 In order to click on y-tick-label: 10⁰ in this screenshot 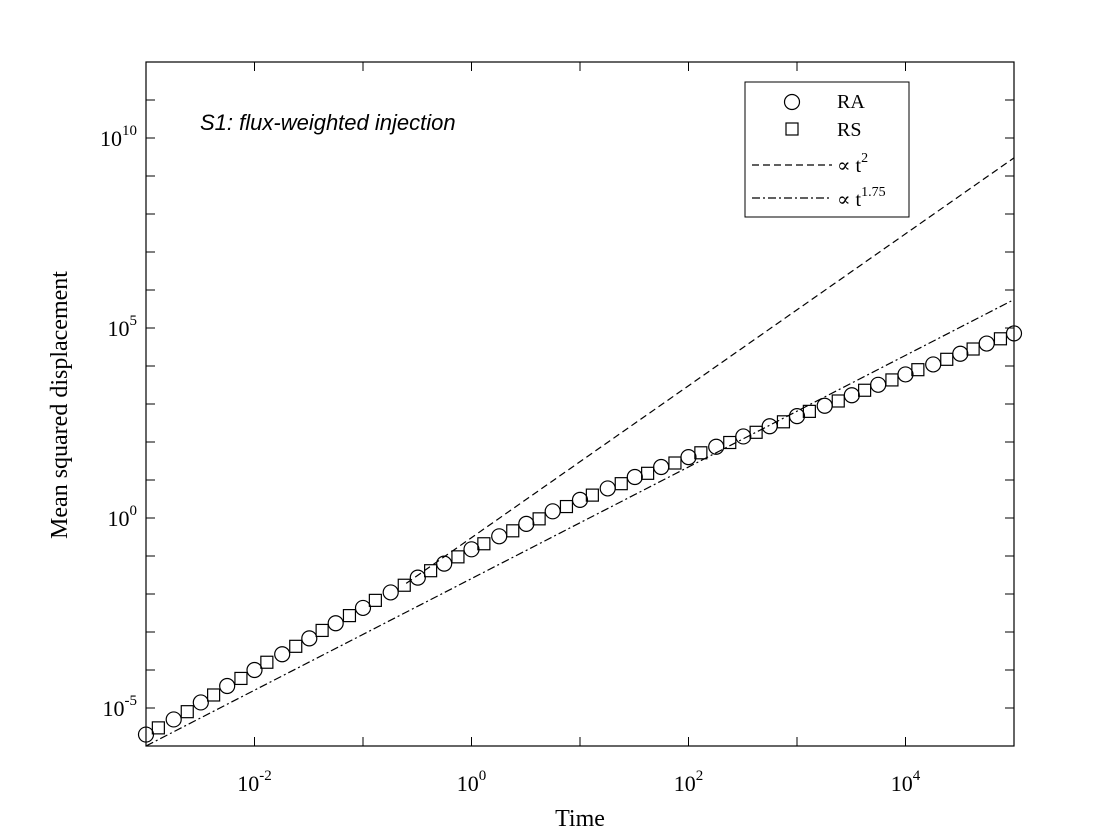, I will do `click(123, 517)`.